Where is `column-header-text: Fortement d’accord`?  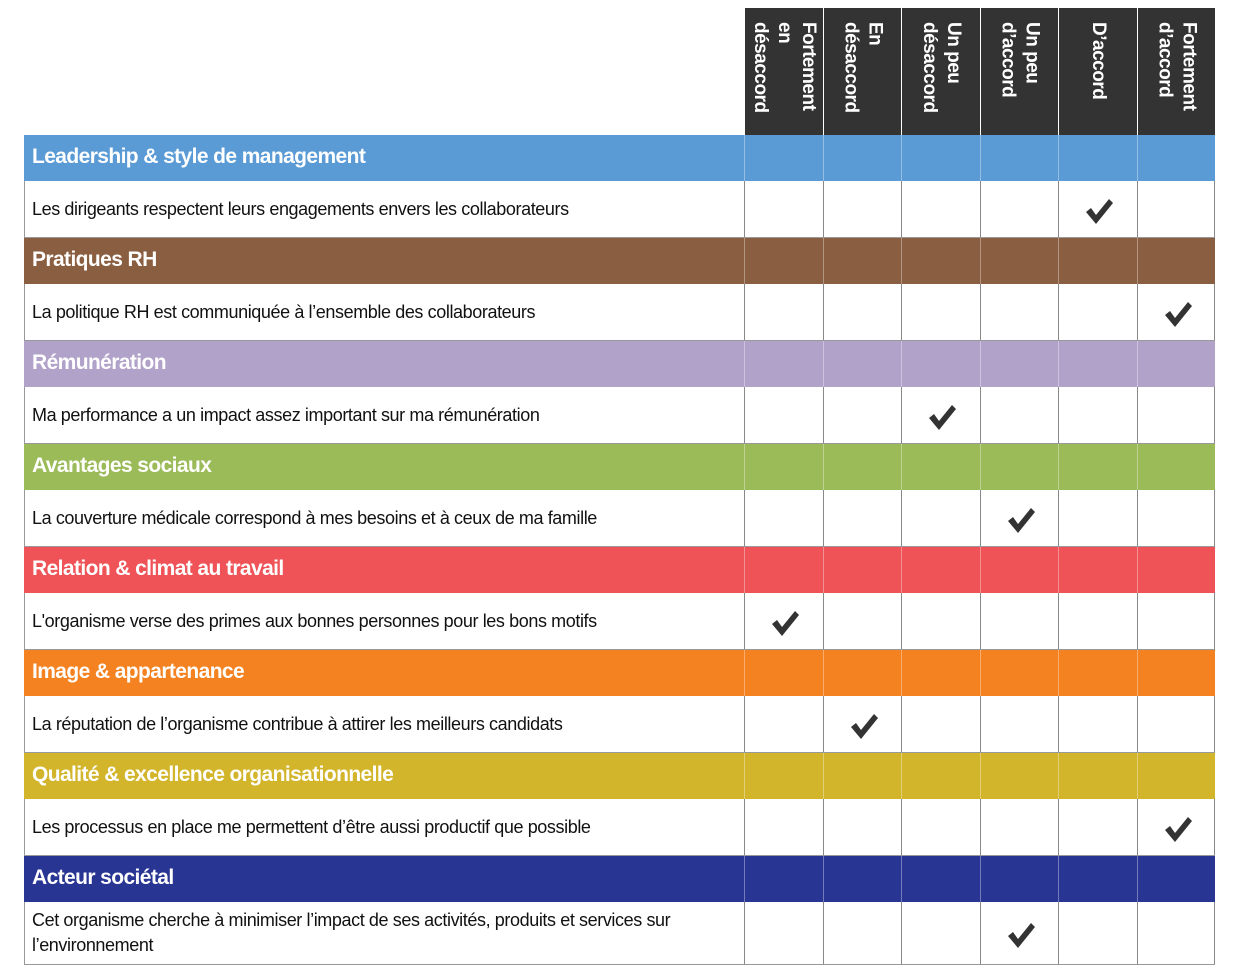 column-header-text: Fortement d’accord is located at coordinates (1176, 66).